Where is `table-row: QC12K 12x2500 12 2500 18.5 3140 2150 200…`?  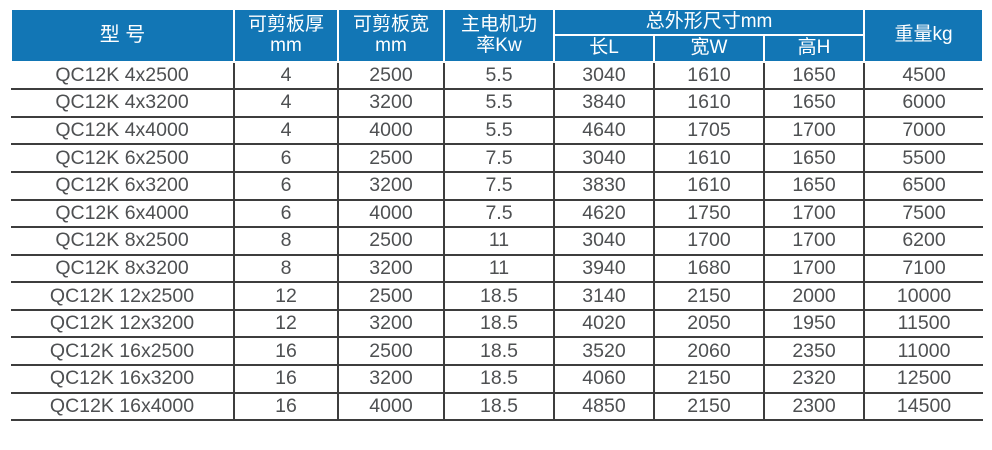
table-row: QC12K 12x2500 12 2500 18.5 3140 2150 200… is located at coordinates (497, 296).